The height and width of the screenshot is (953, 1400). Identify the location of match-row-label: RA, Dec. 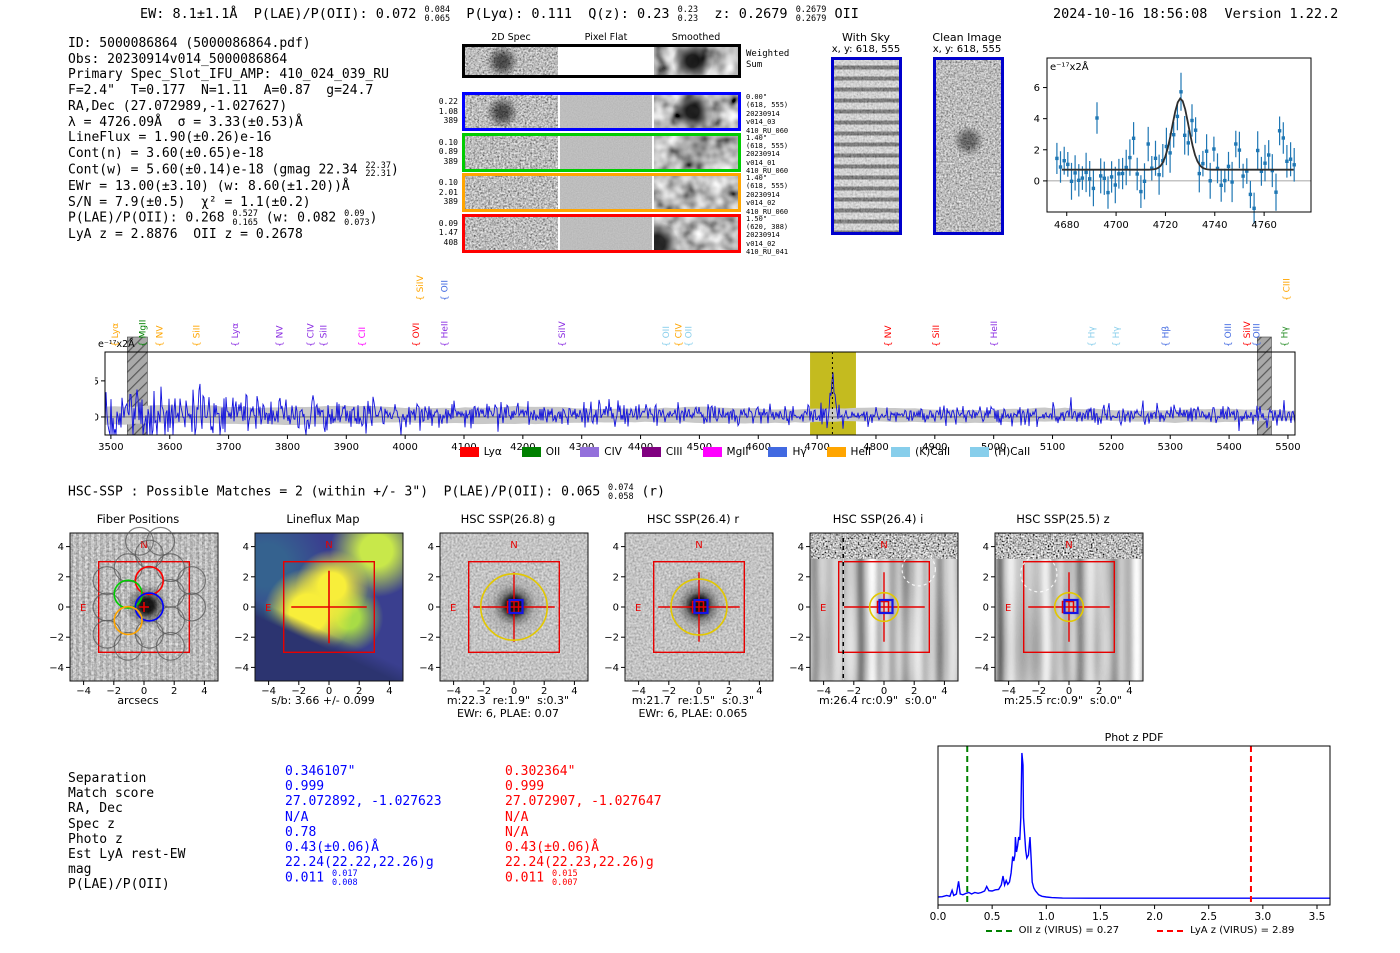
(95, 809).